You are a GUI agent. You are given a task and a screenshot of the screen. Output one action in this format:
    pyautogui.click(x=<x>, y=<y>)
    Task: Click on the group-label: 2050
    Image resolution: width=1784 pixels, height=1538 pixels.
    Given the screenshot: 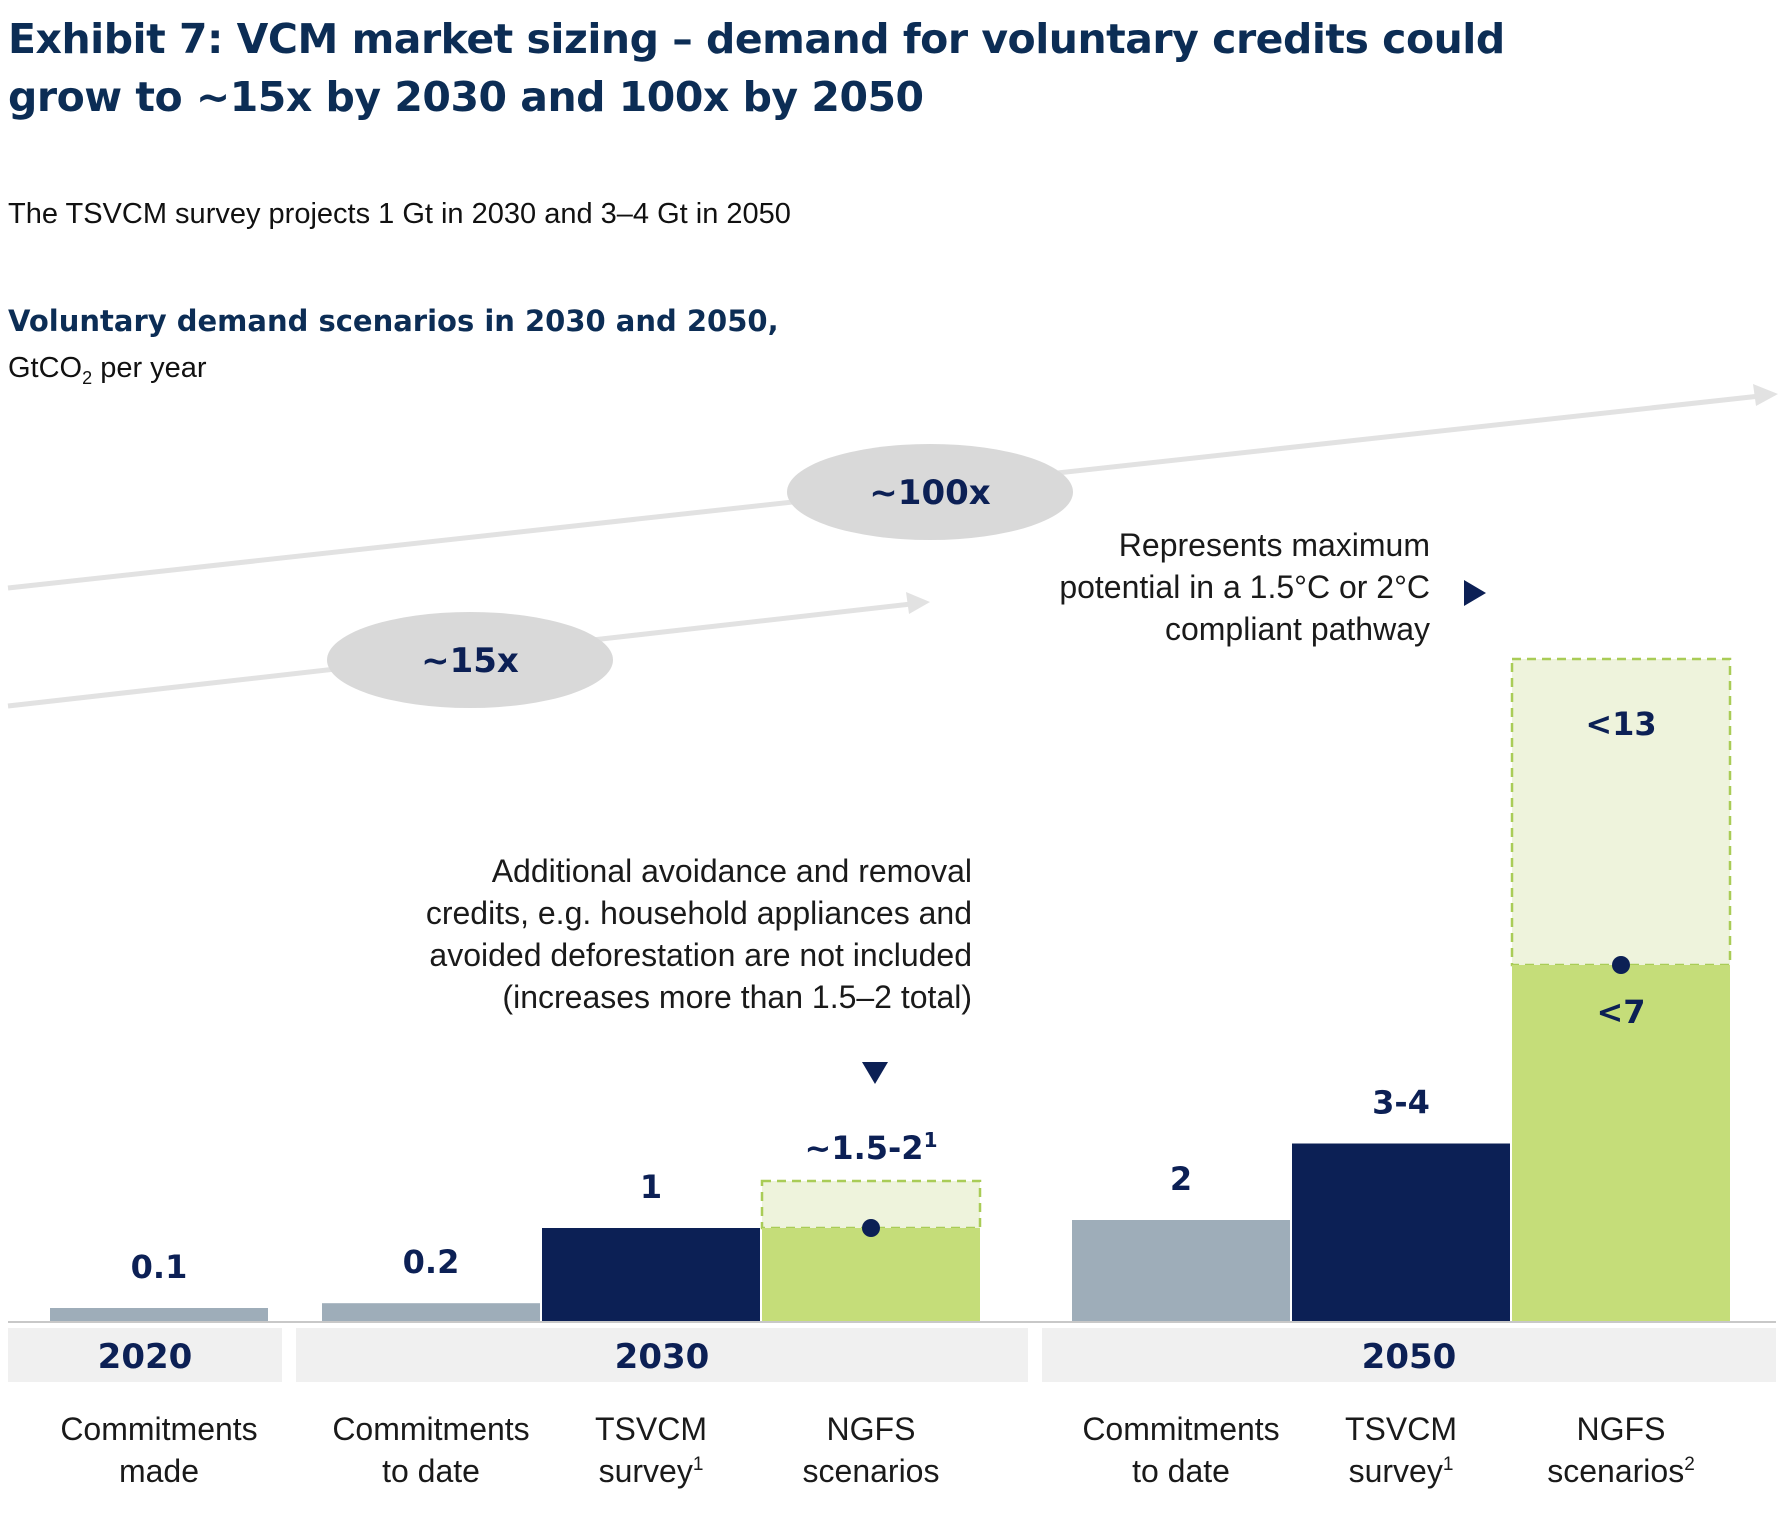 What is the action you would take?
    pyautogui.click(x=1409, y=1357)
    